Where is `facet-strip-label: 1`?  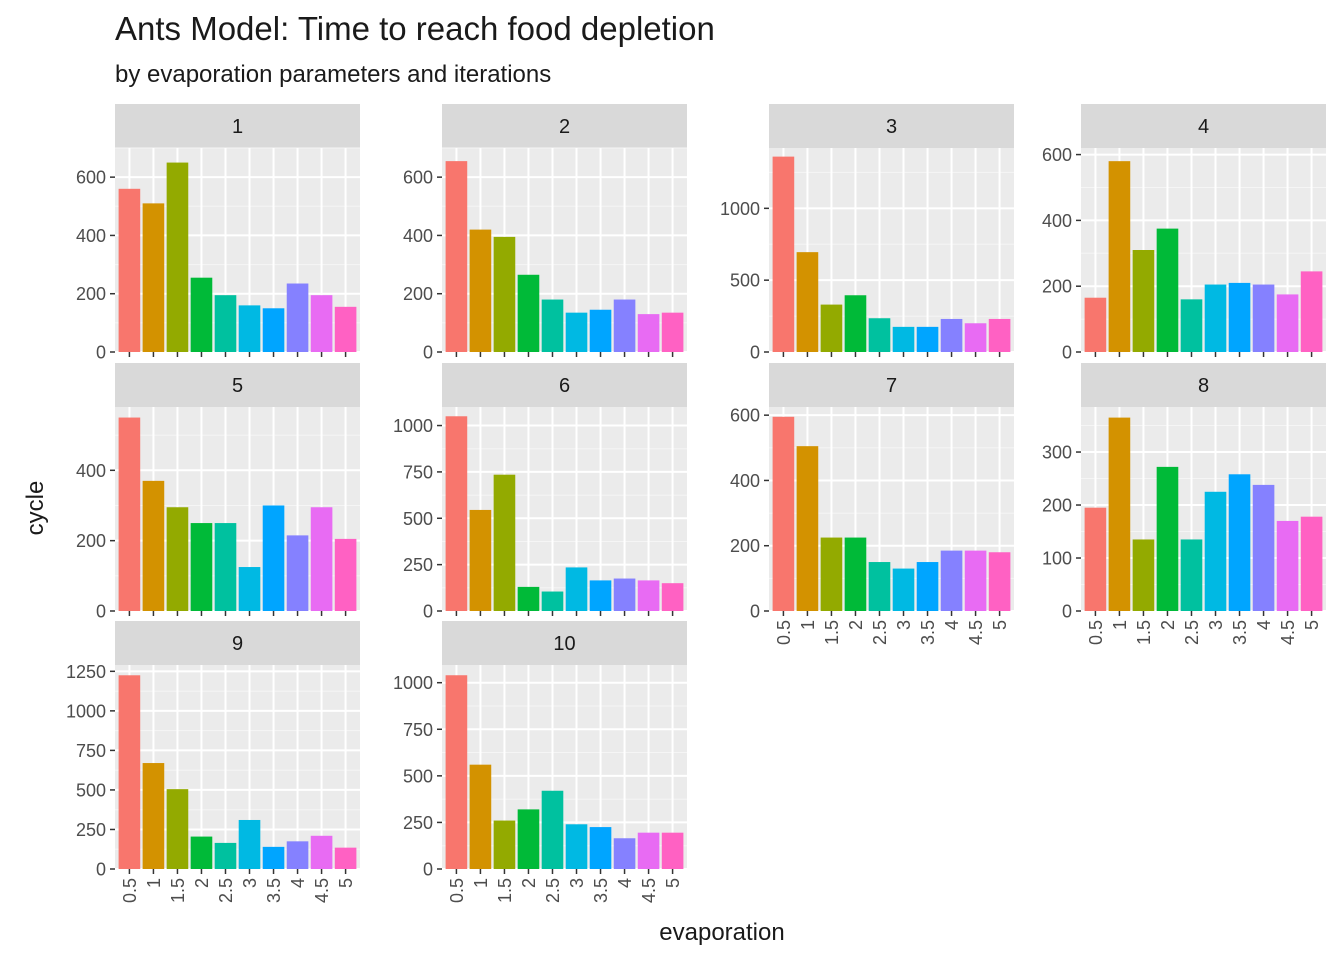
facet-strip-label: 1 is located at coordinates (237, 127).